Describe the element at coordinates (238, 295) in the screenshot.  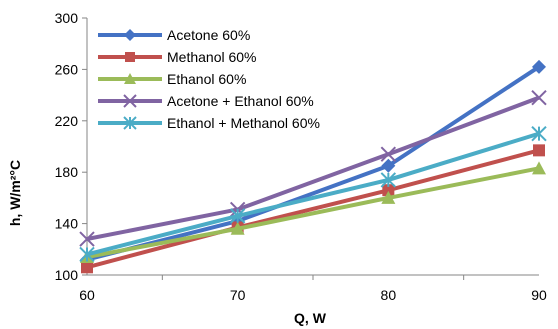
I see `x-tick-label: 70` at that location.